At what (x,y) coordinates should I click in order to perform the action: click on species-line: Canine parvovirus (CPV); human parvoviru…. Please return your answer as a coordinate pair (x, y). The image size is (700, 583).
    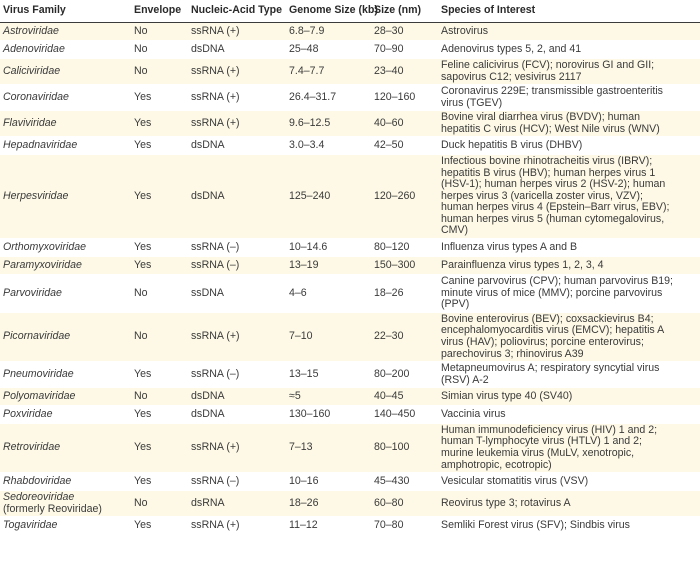
    Looking at the image, I should click on (557, 281).